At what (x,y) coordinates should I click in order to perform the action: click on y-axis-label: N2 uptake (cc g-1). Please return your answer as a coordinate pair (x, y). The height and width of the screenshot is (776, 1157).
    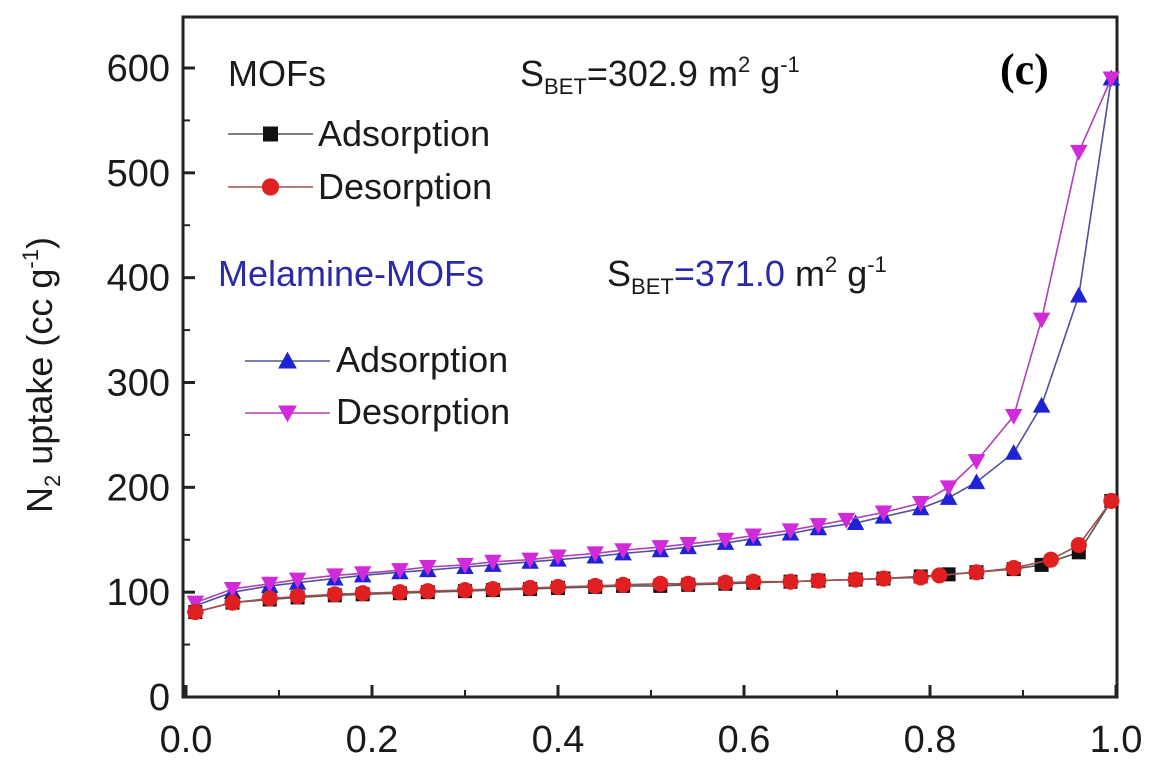
    Looking at the image, I should click on (41, 375).